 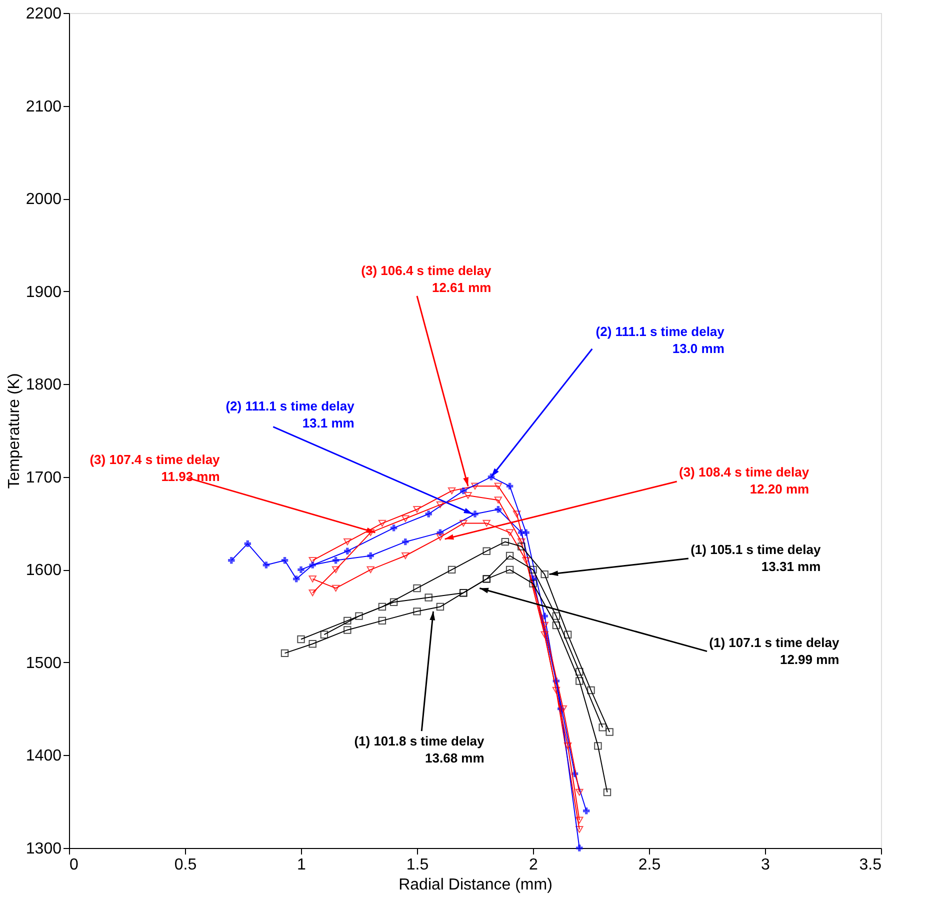 What do you see at coordinates (44, 756) in the screenshot?
I see `y-tick-label: 1400` at bounding box center [44, 756].